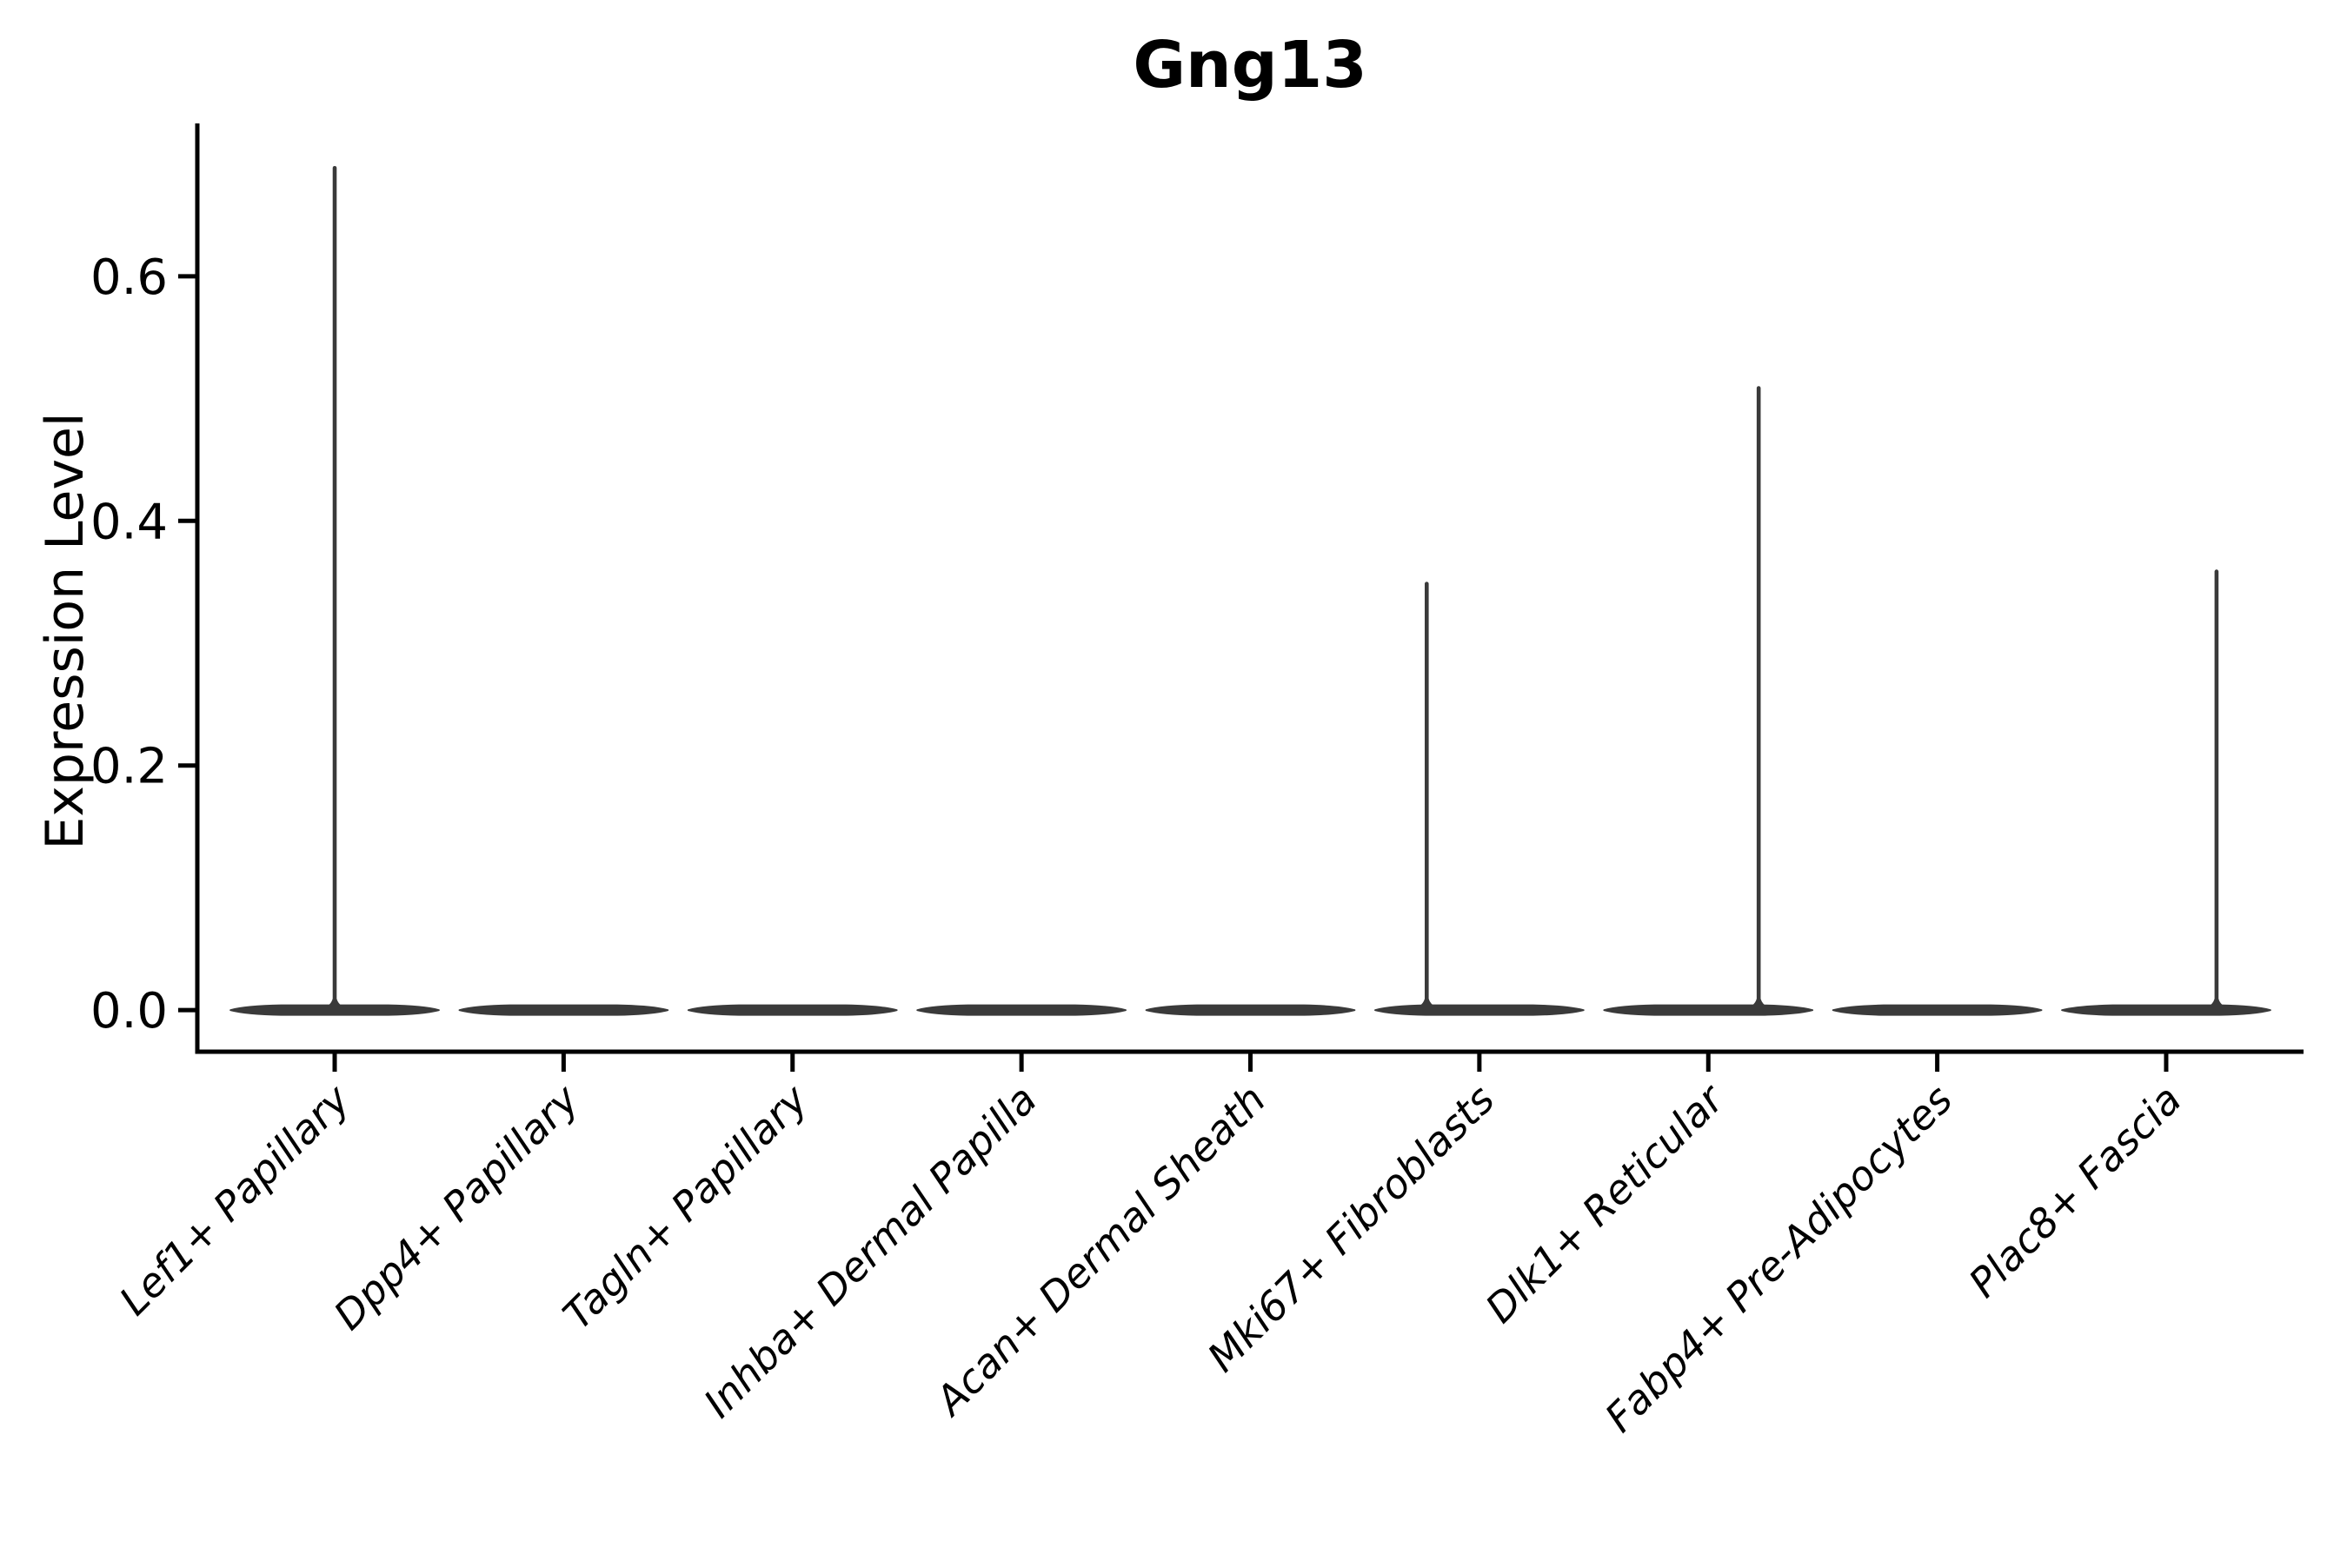 This screenshot has height=1568, width=2347. I want to click on x-tick-label: Dlk1+ Reticular, so click(1605, 1202).